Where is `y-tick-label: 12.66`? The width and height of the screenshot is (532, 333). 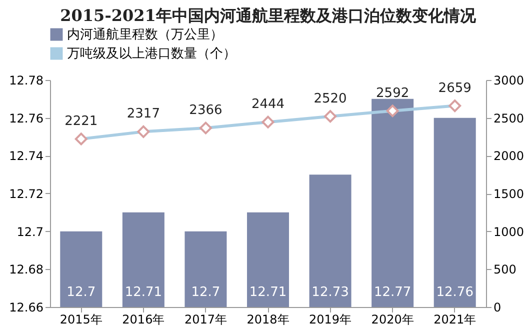
y-tick-label: 12.66 is located at coordinates (26, 307).